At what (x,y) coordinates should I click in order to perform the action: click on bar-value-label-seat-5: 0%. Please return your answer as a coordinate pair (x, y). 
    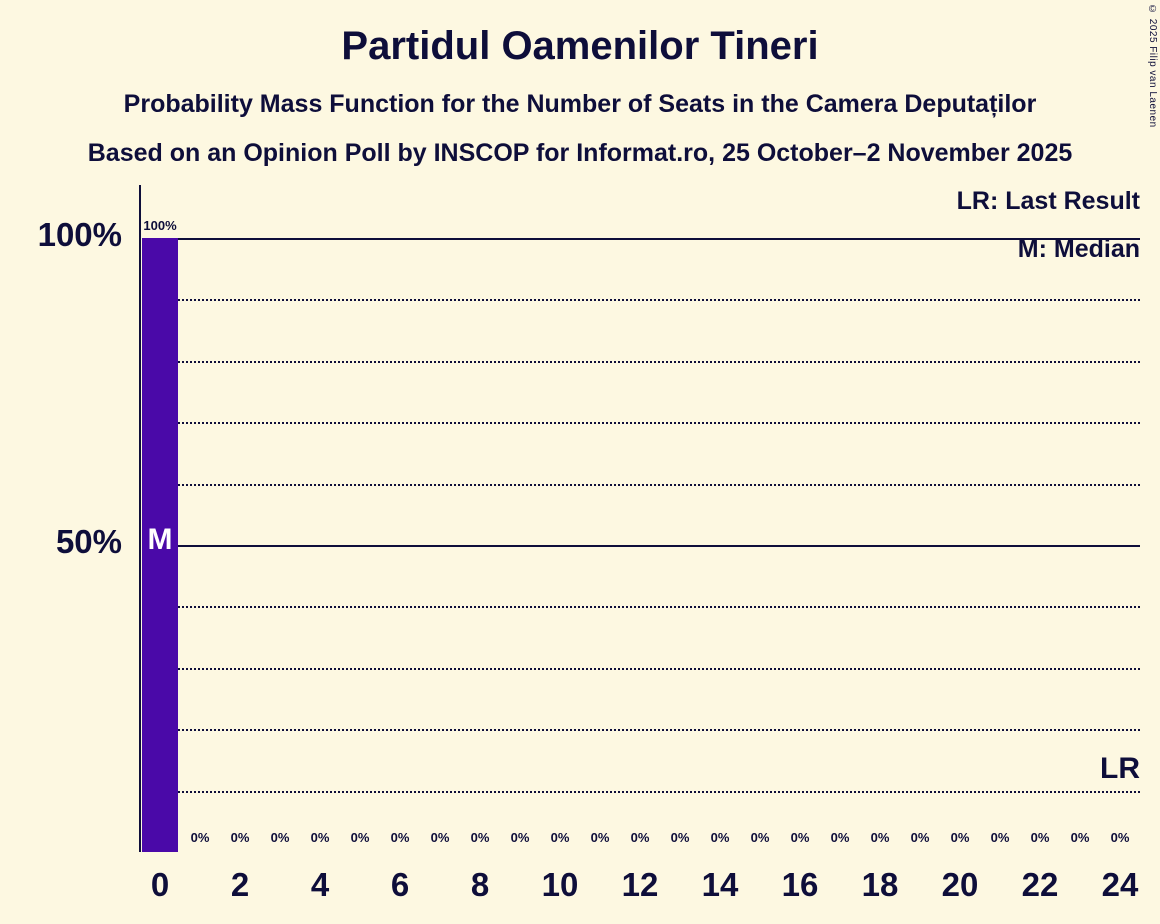
    Looking at the image, I should click on (360, 837).